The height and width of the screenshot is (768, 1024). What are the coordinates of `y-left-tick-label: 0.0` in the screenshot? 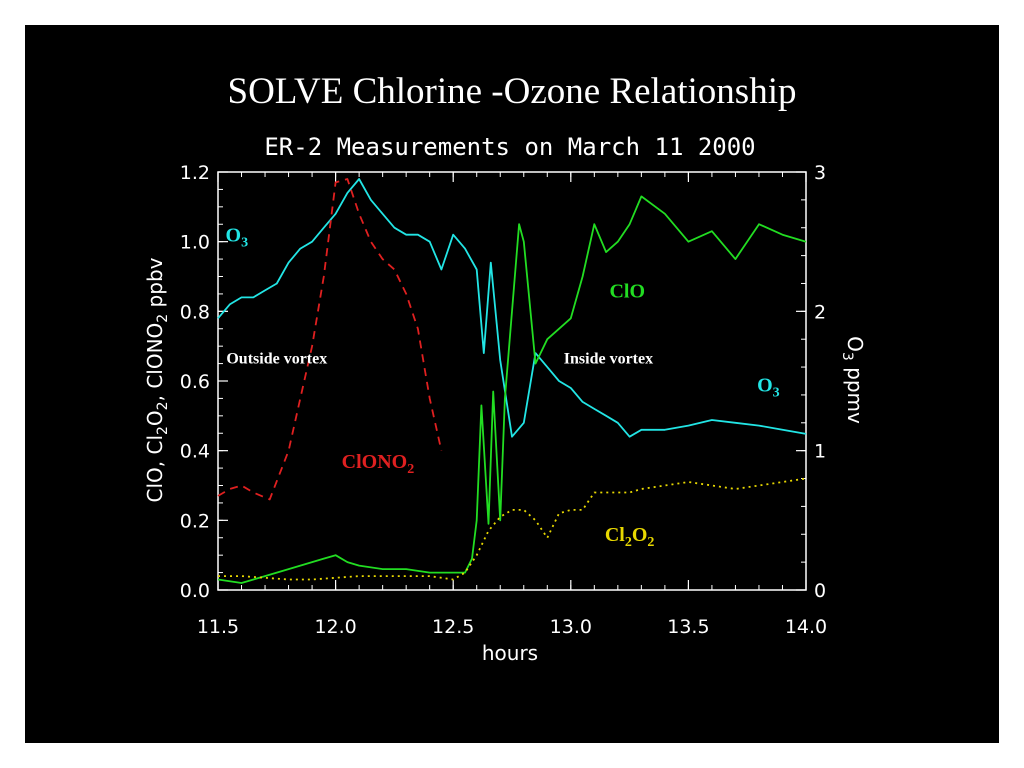 It's located at (195, 591).